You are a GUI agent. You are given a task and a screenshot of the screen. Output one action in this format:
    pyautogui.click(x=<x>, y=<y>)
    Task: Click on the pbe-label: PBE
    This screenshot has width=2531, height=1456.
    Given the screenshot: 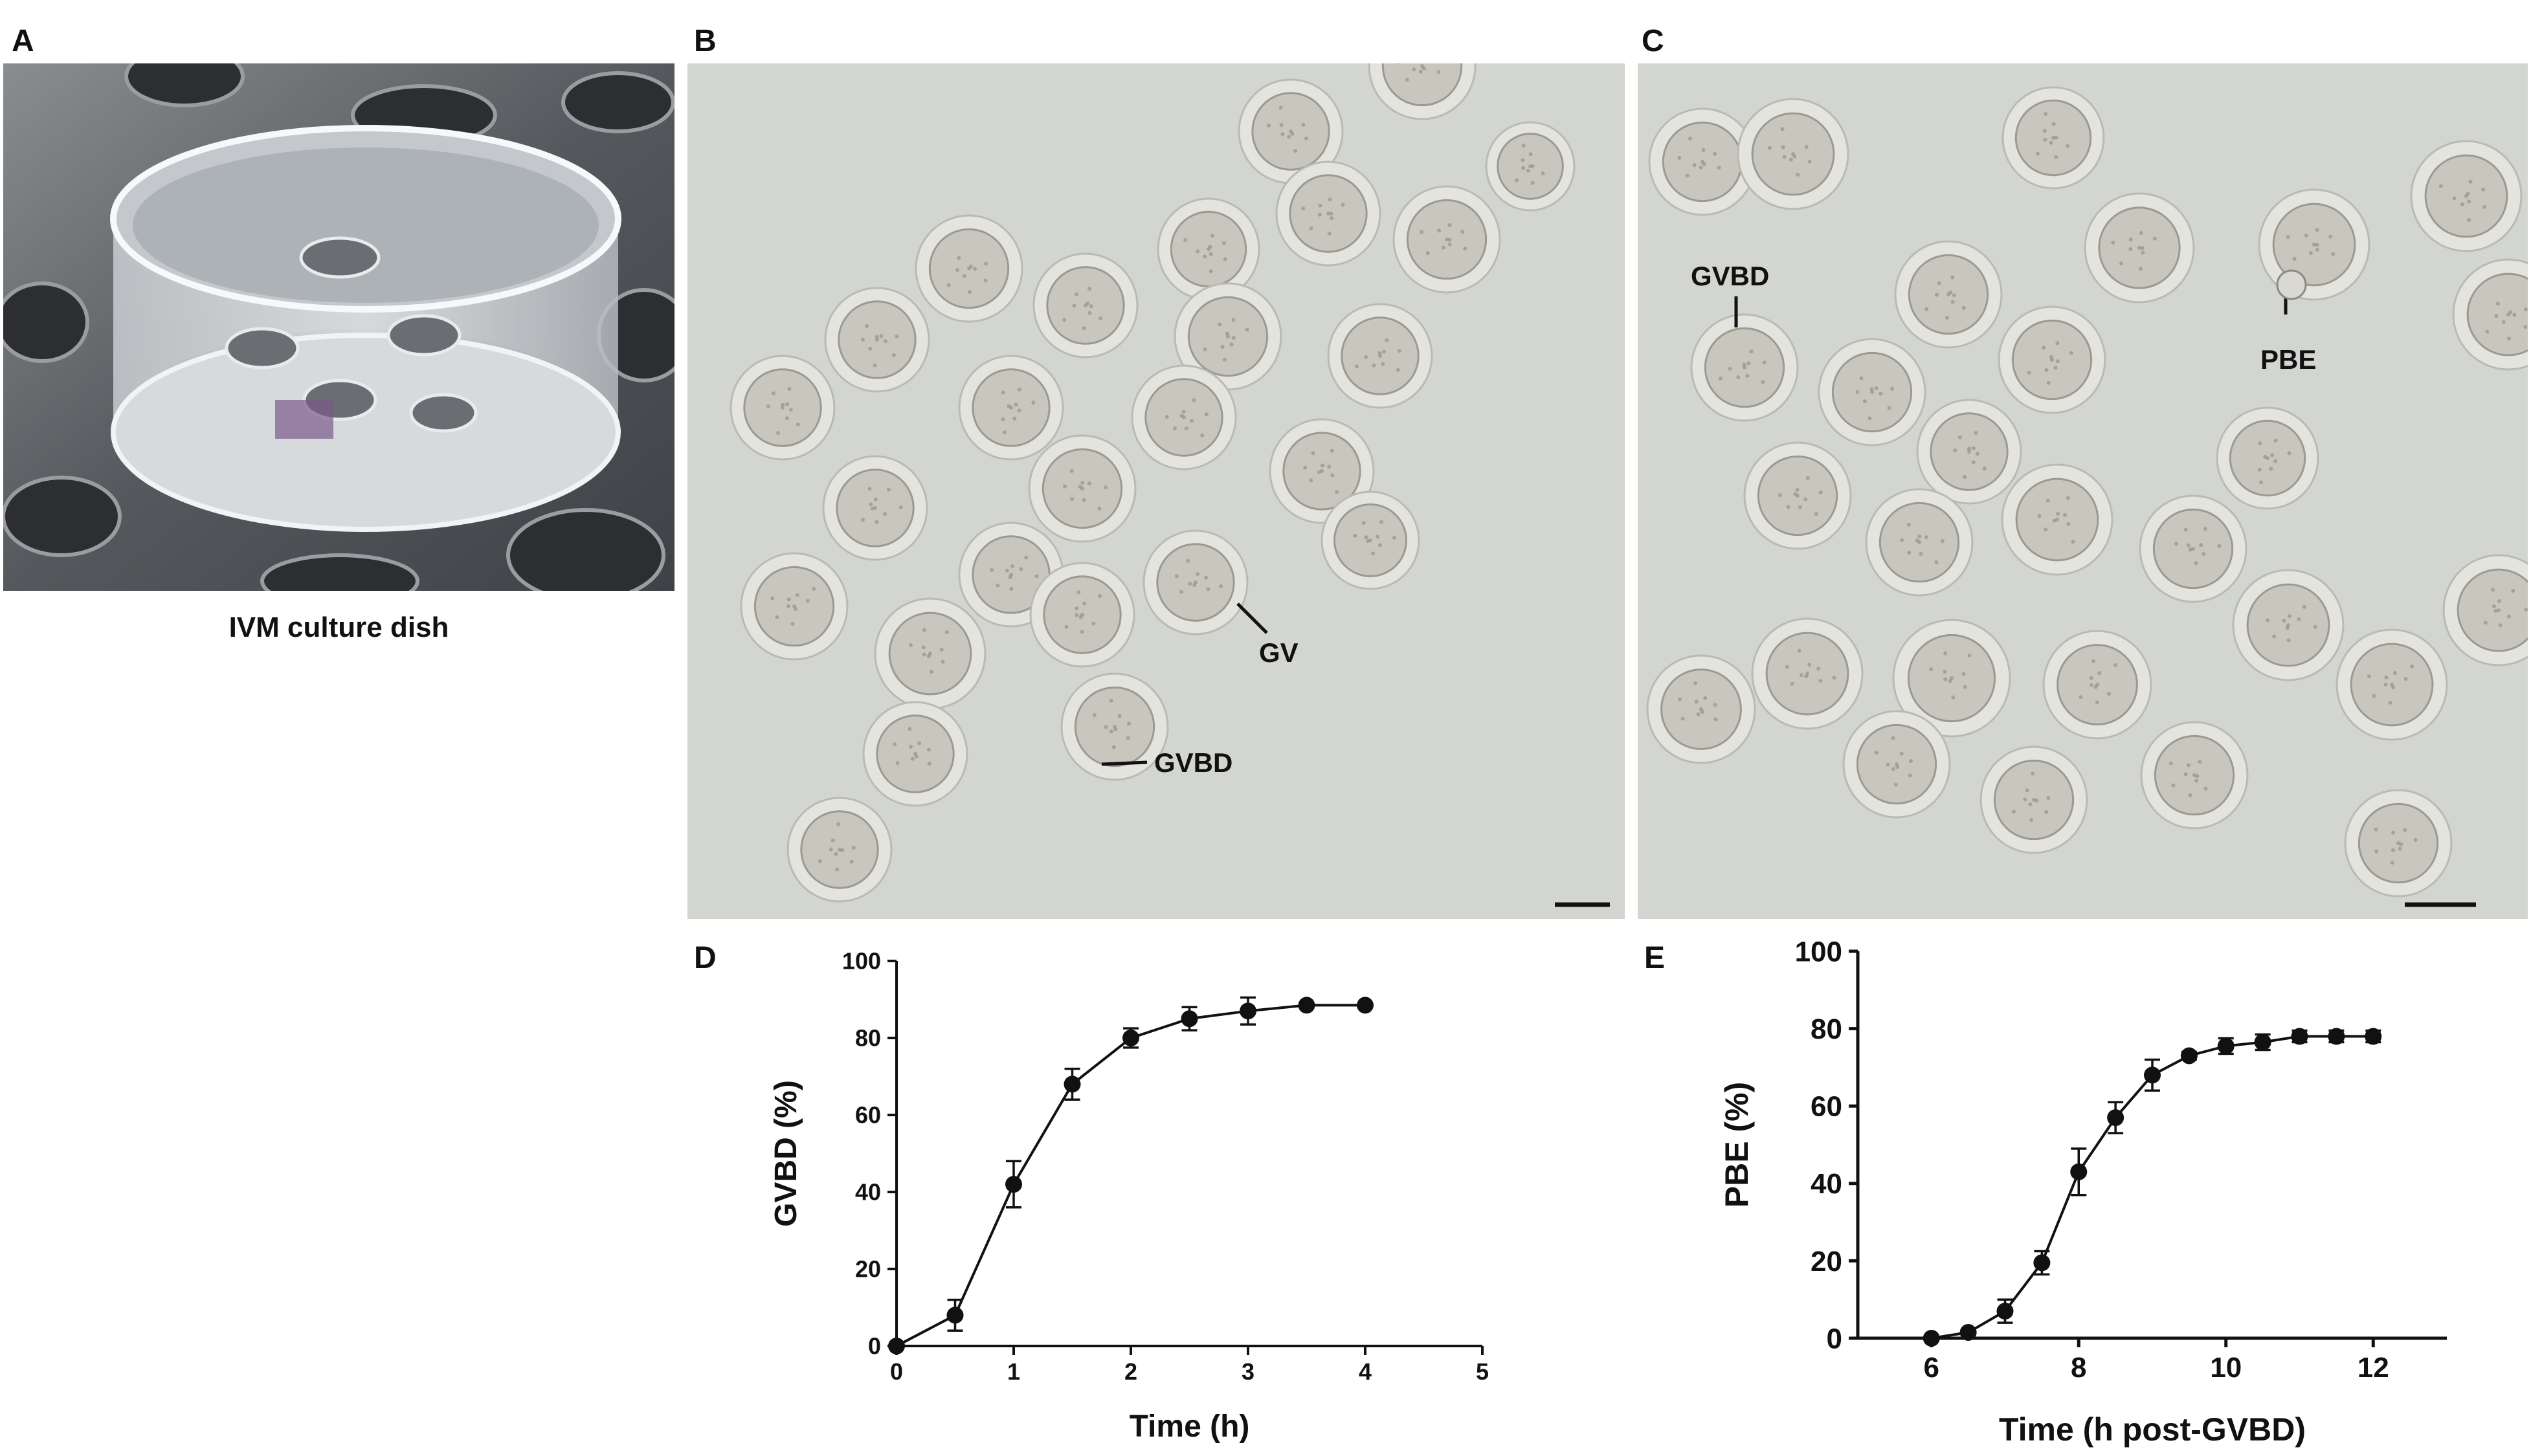 What is the action you would take?
    pyautogui.click(x=2288, y=359)
    